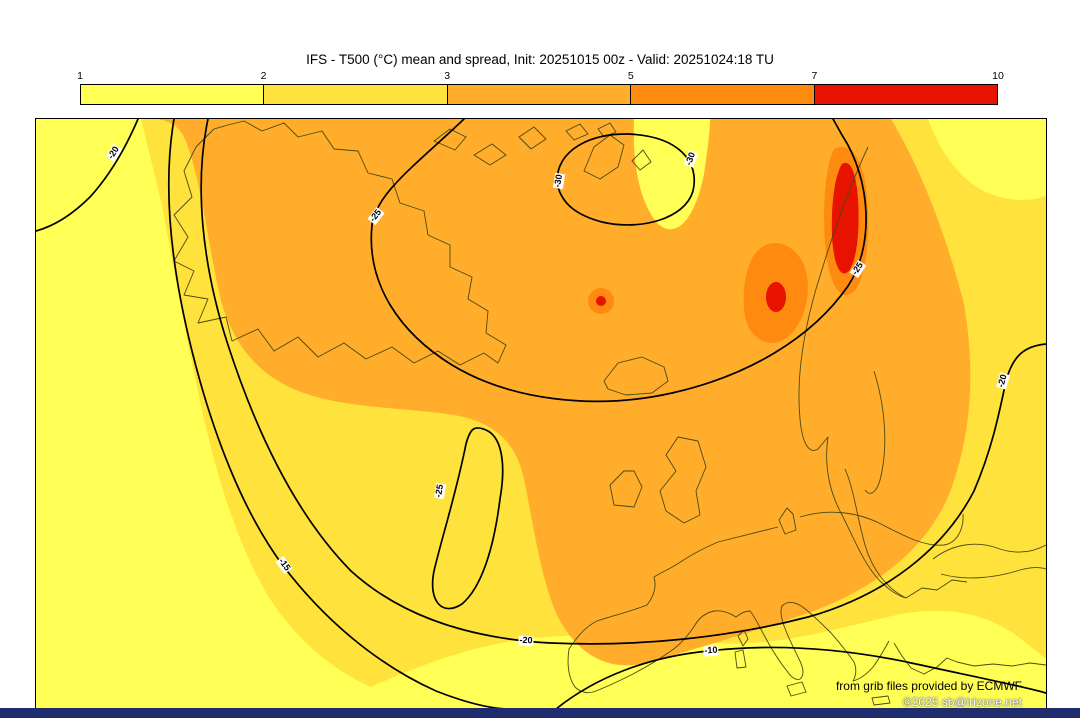 The height and width of the screenshot is (718, 1080). What do you see at coordinates (630, 76) in the screenshot?
I see `colorbar-tick: 5` at bounding box center [630, 76].